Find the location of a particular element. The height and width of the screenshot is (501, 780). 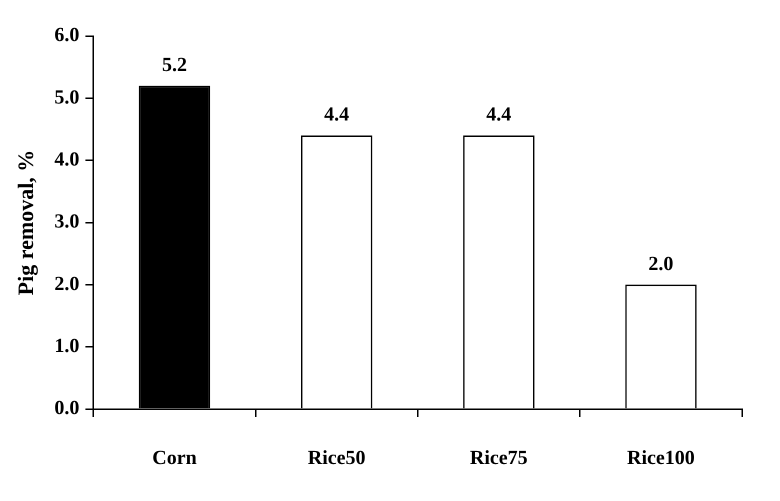

y-tick-label: 4.0 is located at coordinates (67, 159).